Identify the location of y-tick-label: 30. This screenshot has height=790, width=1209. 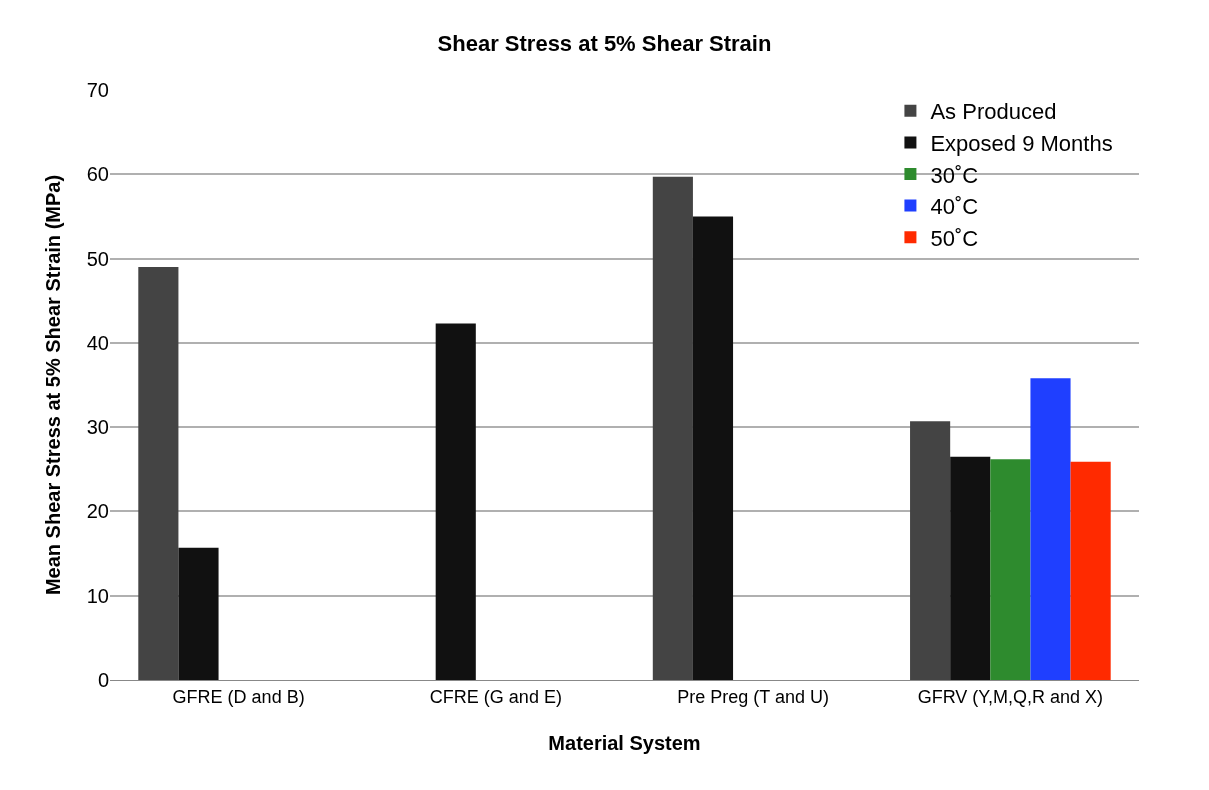
(97, 427).